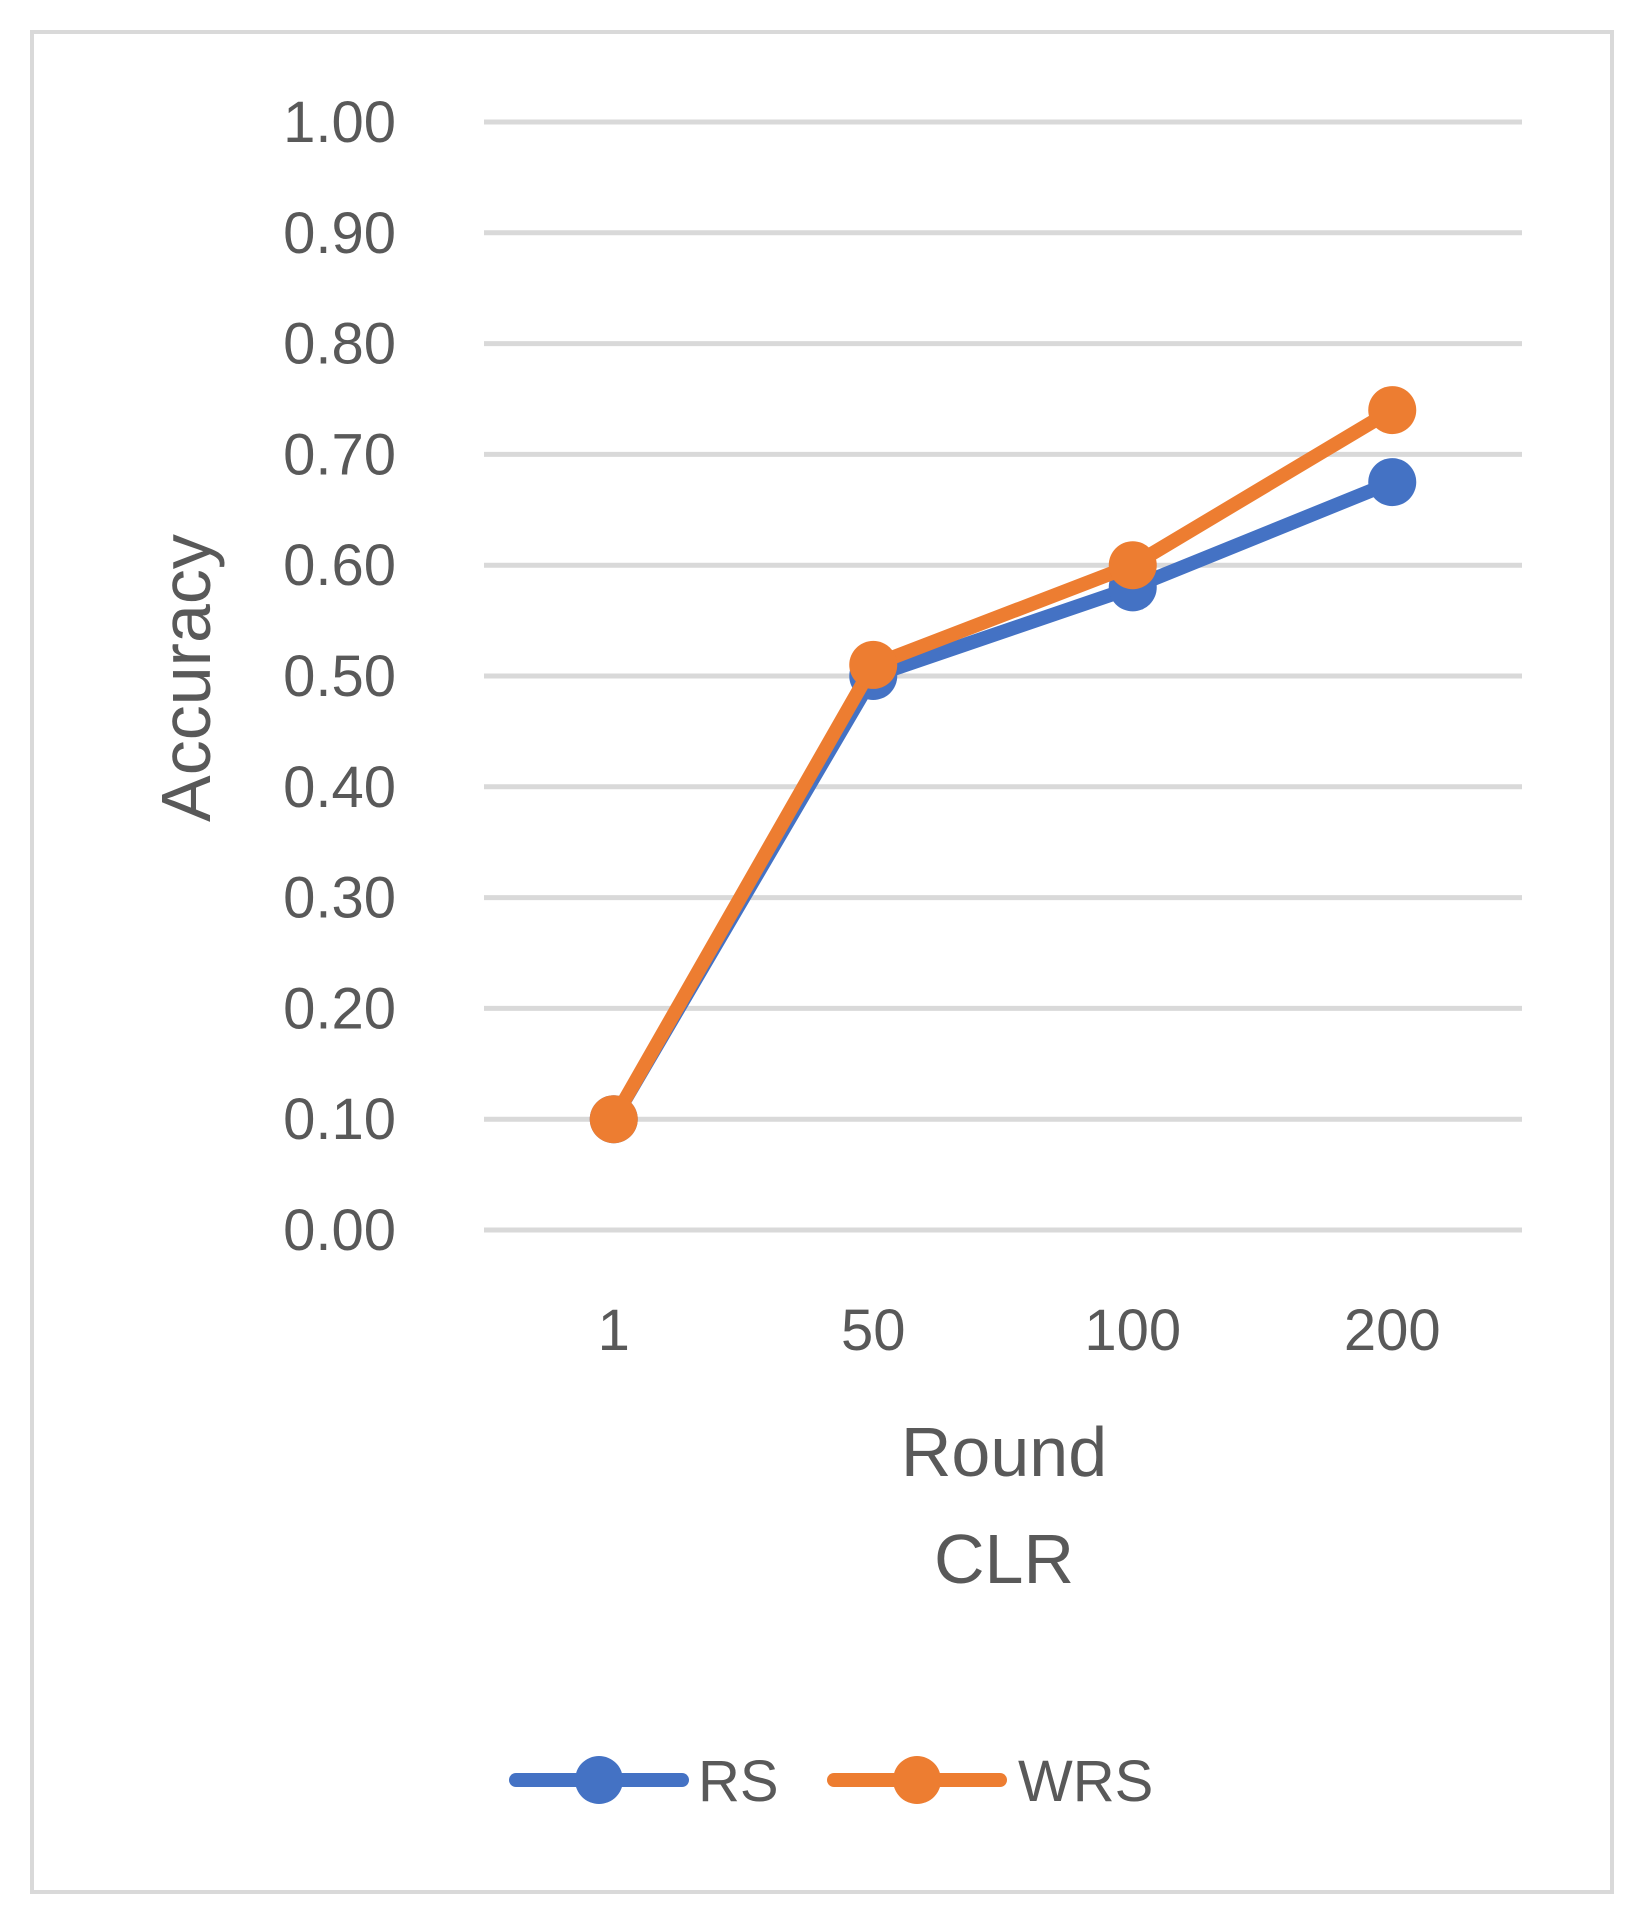  Describe the element at coordinates (339, 565) in the screenshot. I see `y-tick-label: 0.60` at that location.